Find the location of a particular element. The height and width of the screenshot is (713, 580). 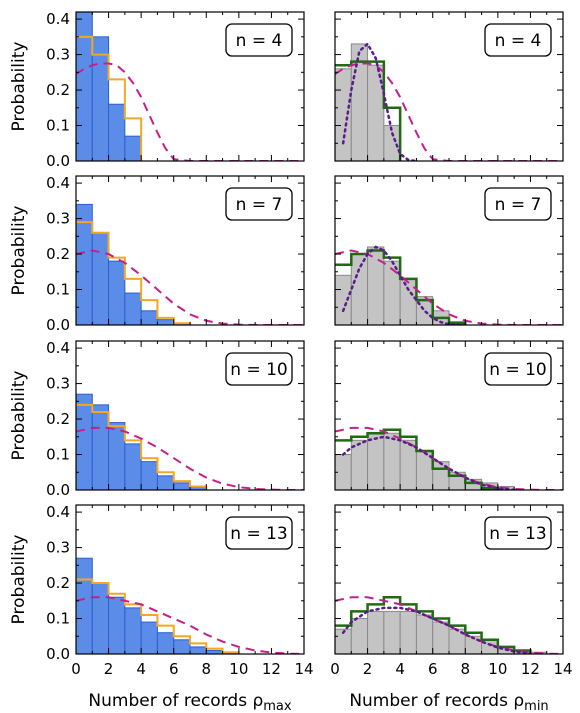

panel-label: n = 13 is located at coordinates (258, 534).